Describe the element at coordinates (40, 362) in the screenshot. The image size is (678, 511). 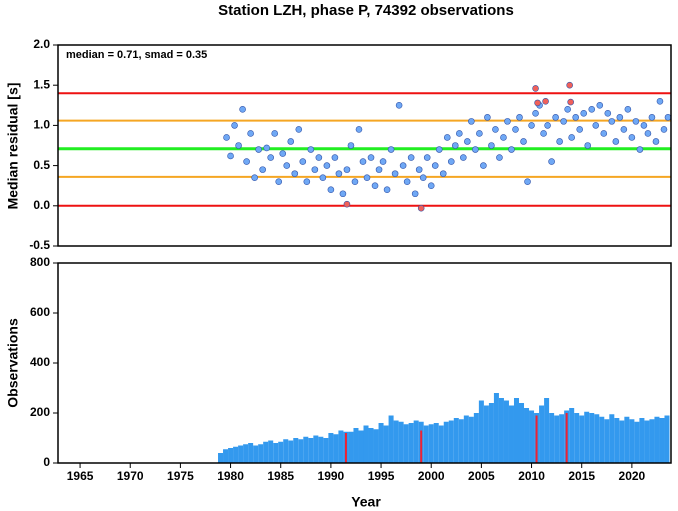
I see `y-tick-label: 400` at that location.